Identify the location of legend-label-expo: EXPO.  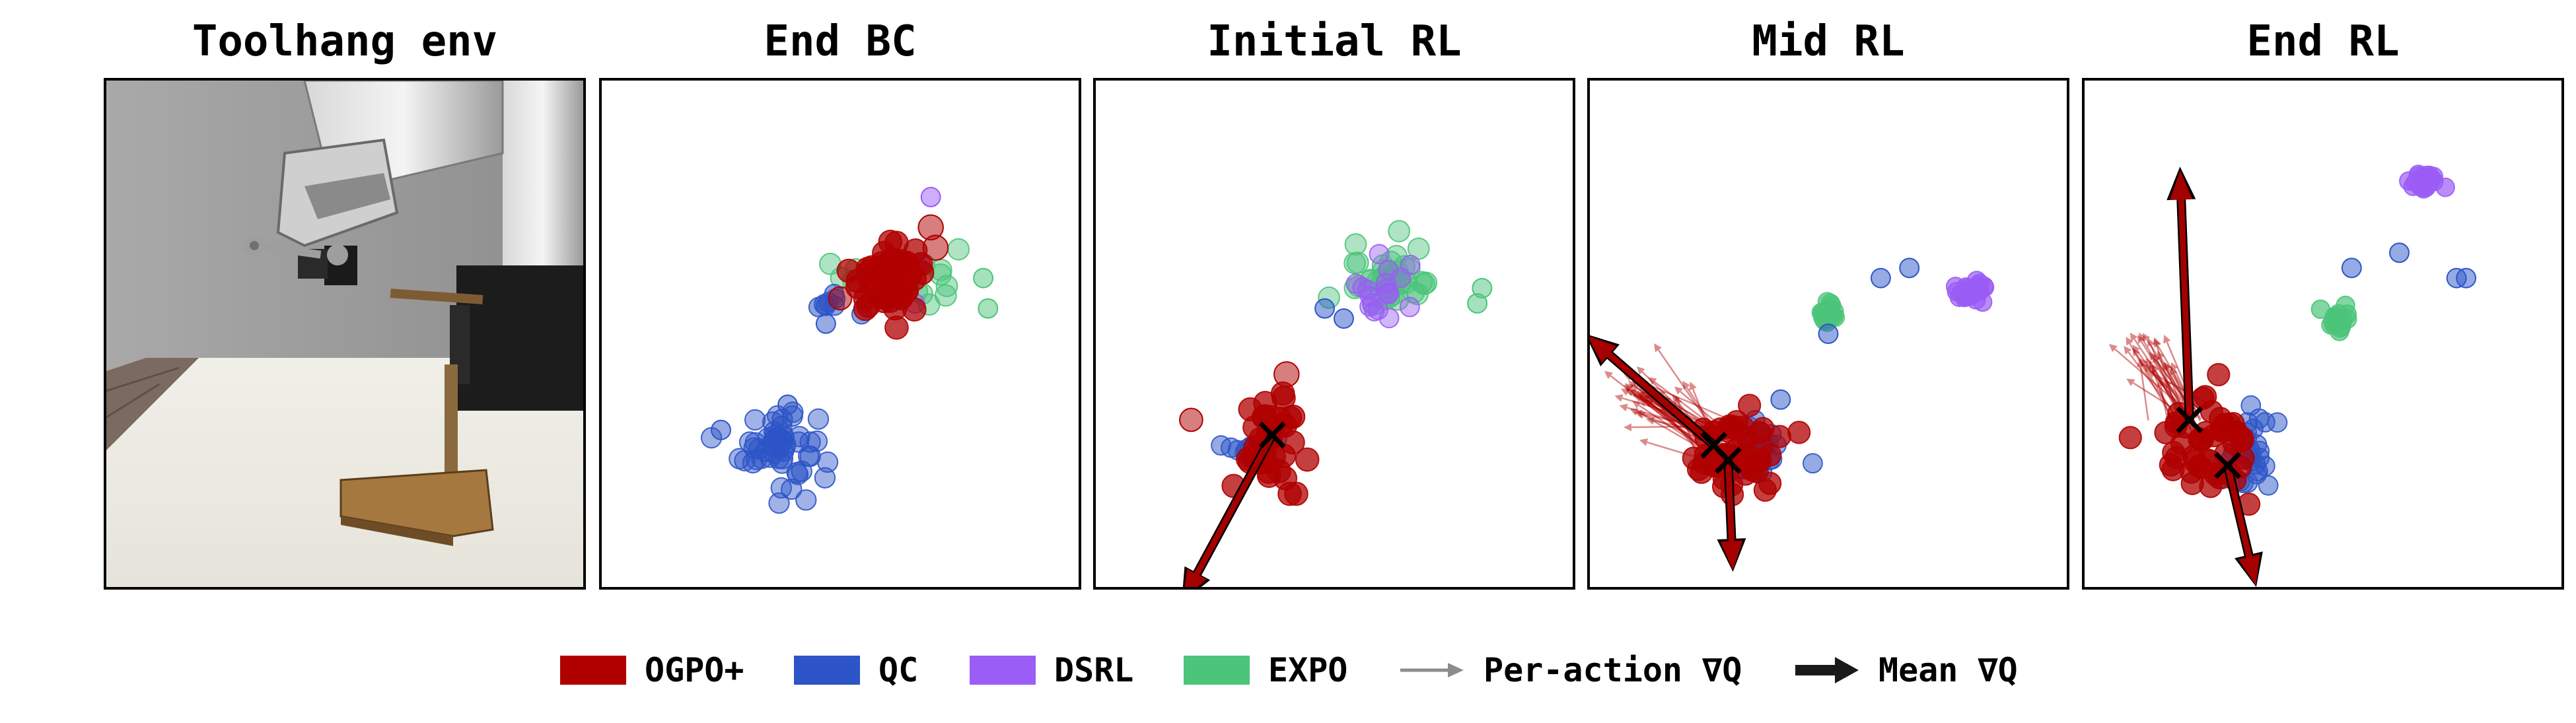
(1308, 670).